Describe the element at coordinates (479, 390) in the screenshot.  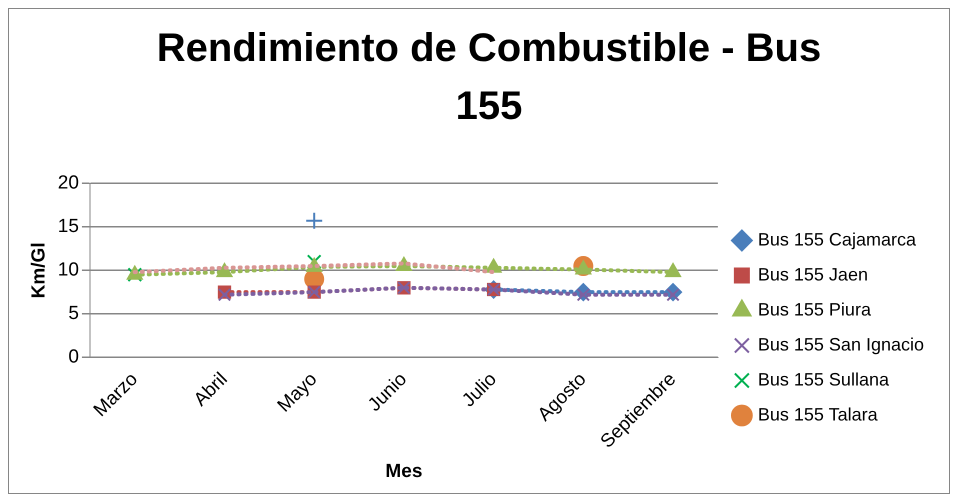
I see `x-tick-label: Julio` at that location.